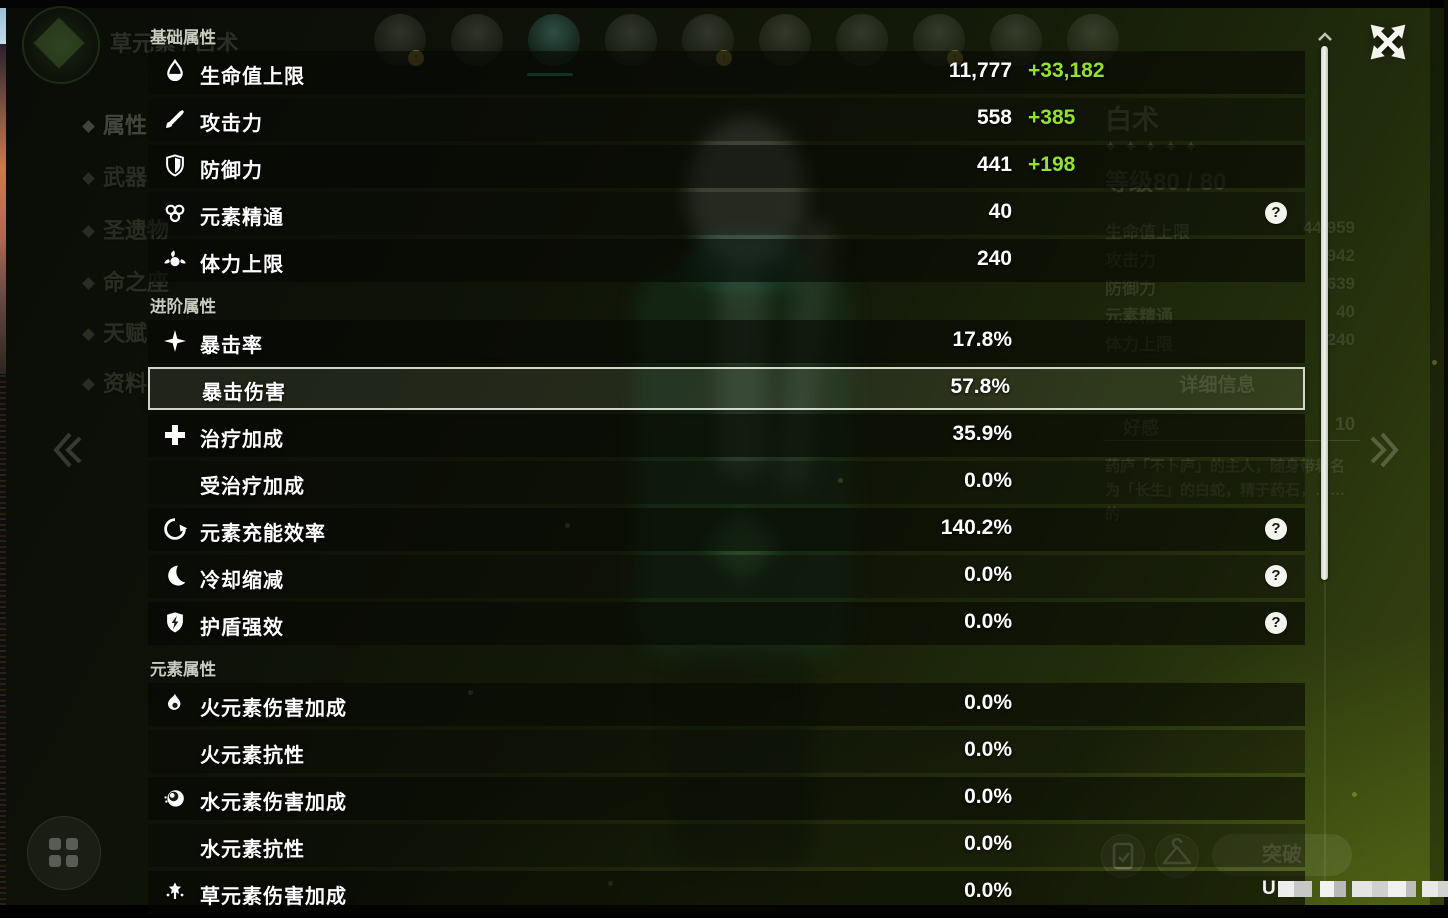 This screenshot has height=918, width=1448. What do you see at coordinates (183, 670) in the screenshot?
I see `section-header: 元素属性` at bounding box center [183, 670].